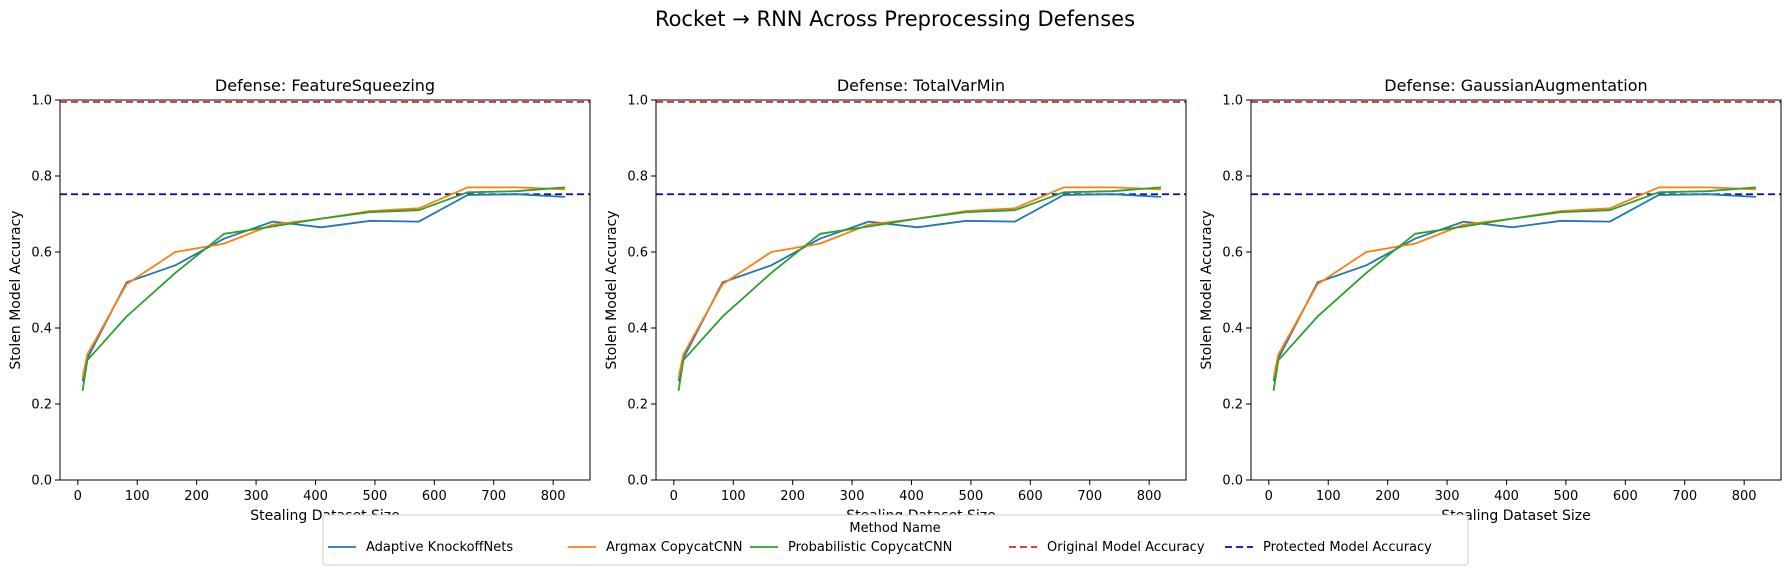  Describe the element at coordinates (674, 547) in the screenshot. I see `legend-label: Argmax CopycatCNN` at that location.